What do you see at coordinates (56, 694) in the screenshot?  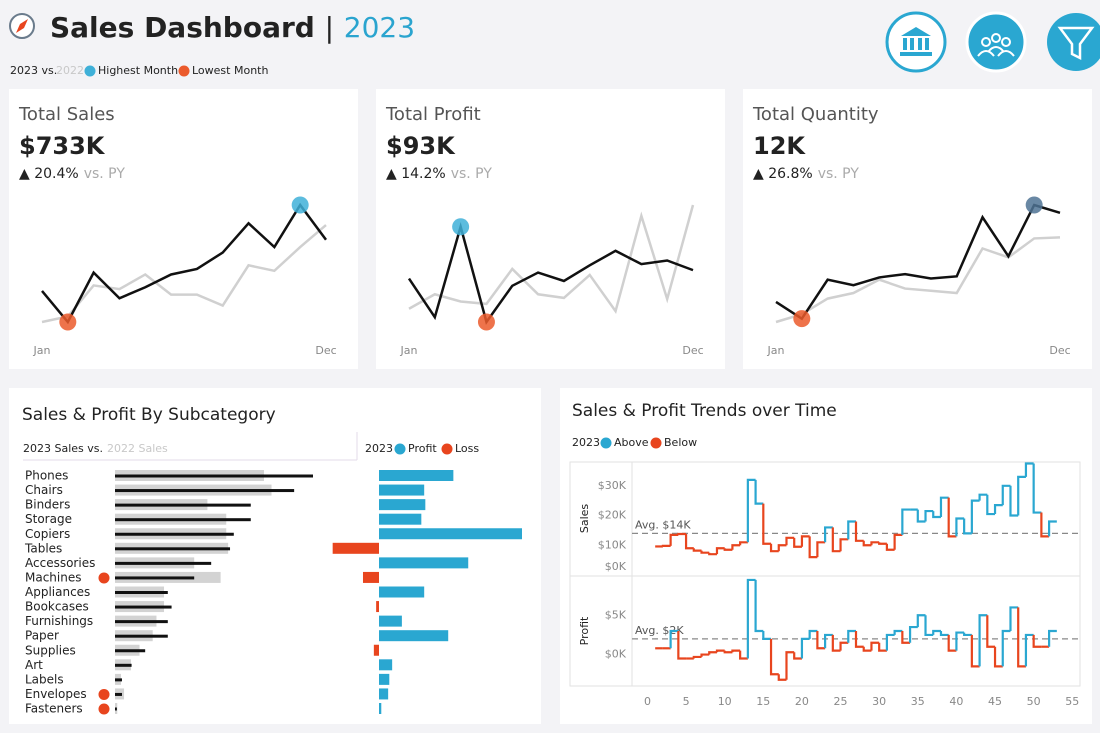 I see `category-label: Envelopes` at bounding box center [56, 694].